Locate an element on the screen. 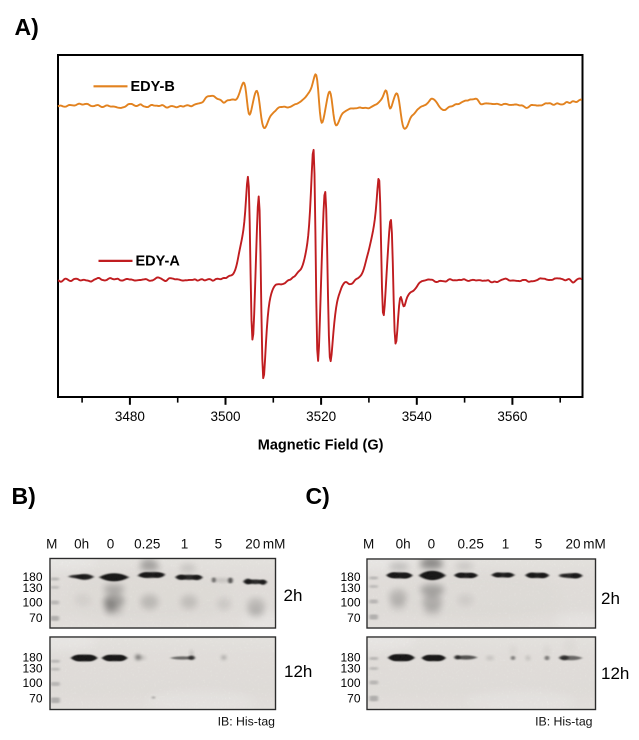 This screenshot has width=639, height=740. svg-text: 3500 is located at coordinates (225, 416).